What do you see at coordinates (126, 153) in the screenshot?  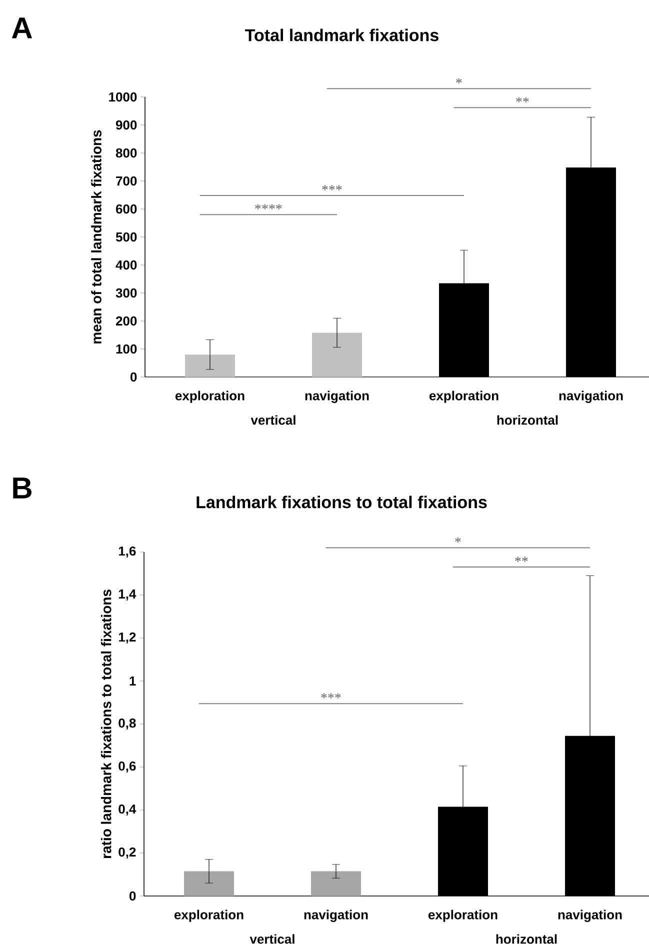 I see `y-tick-label: 800` at bounding box center [126, 153].